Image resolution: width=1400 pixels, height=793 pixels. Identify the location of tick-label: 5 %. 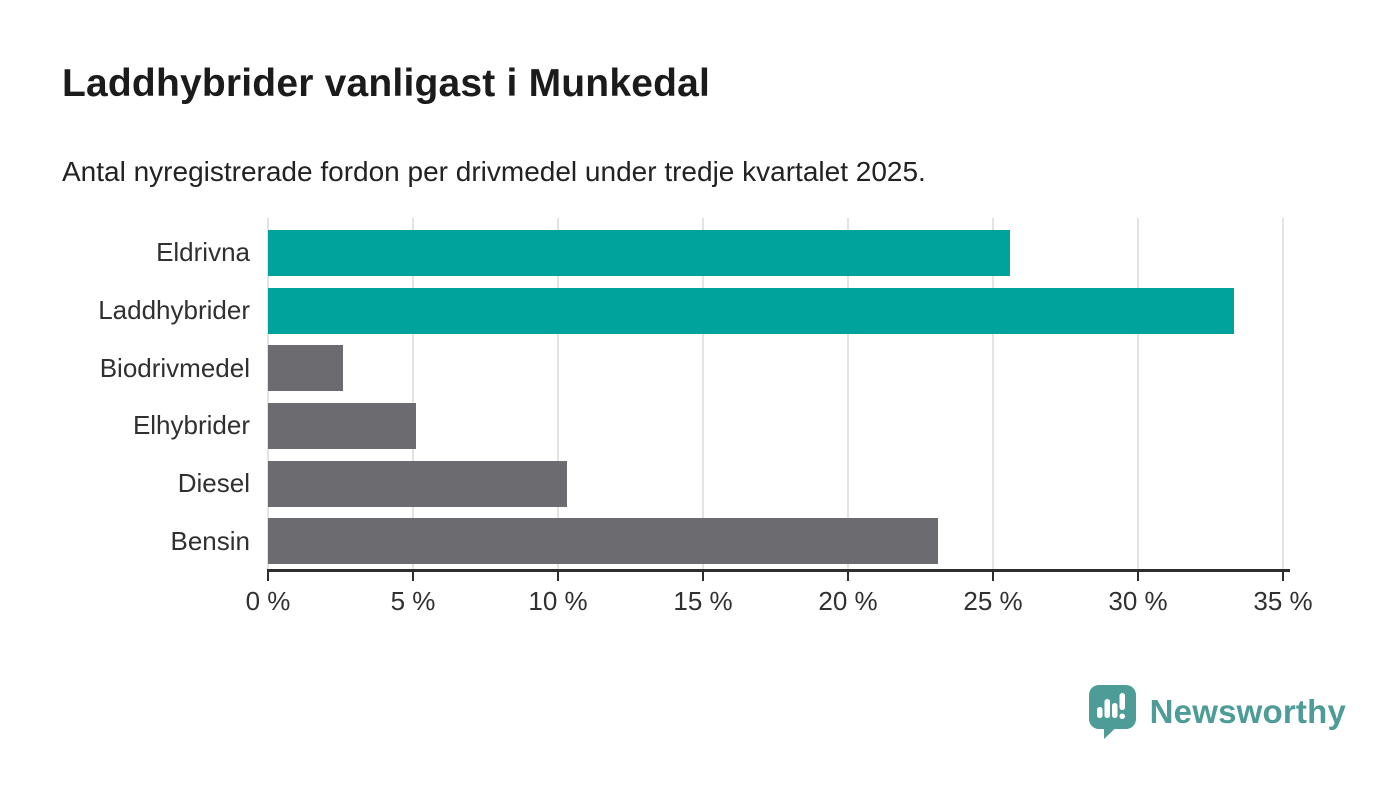
(413, 601).